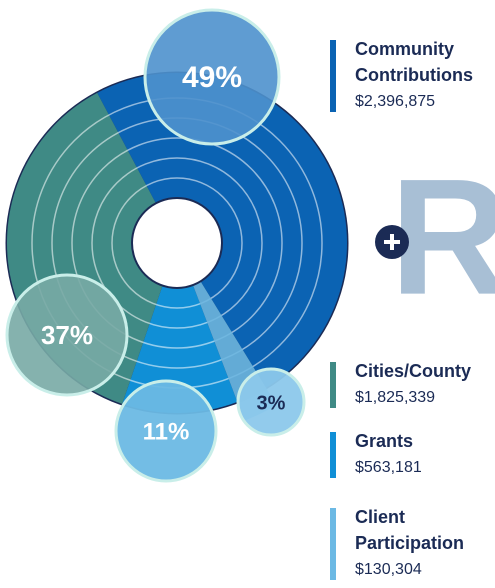  What do you see at coordinates (380, 517) in the screenshot?
I see `legend-label: Client` at bounding box center [380, 517].